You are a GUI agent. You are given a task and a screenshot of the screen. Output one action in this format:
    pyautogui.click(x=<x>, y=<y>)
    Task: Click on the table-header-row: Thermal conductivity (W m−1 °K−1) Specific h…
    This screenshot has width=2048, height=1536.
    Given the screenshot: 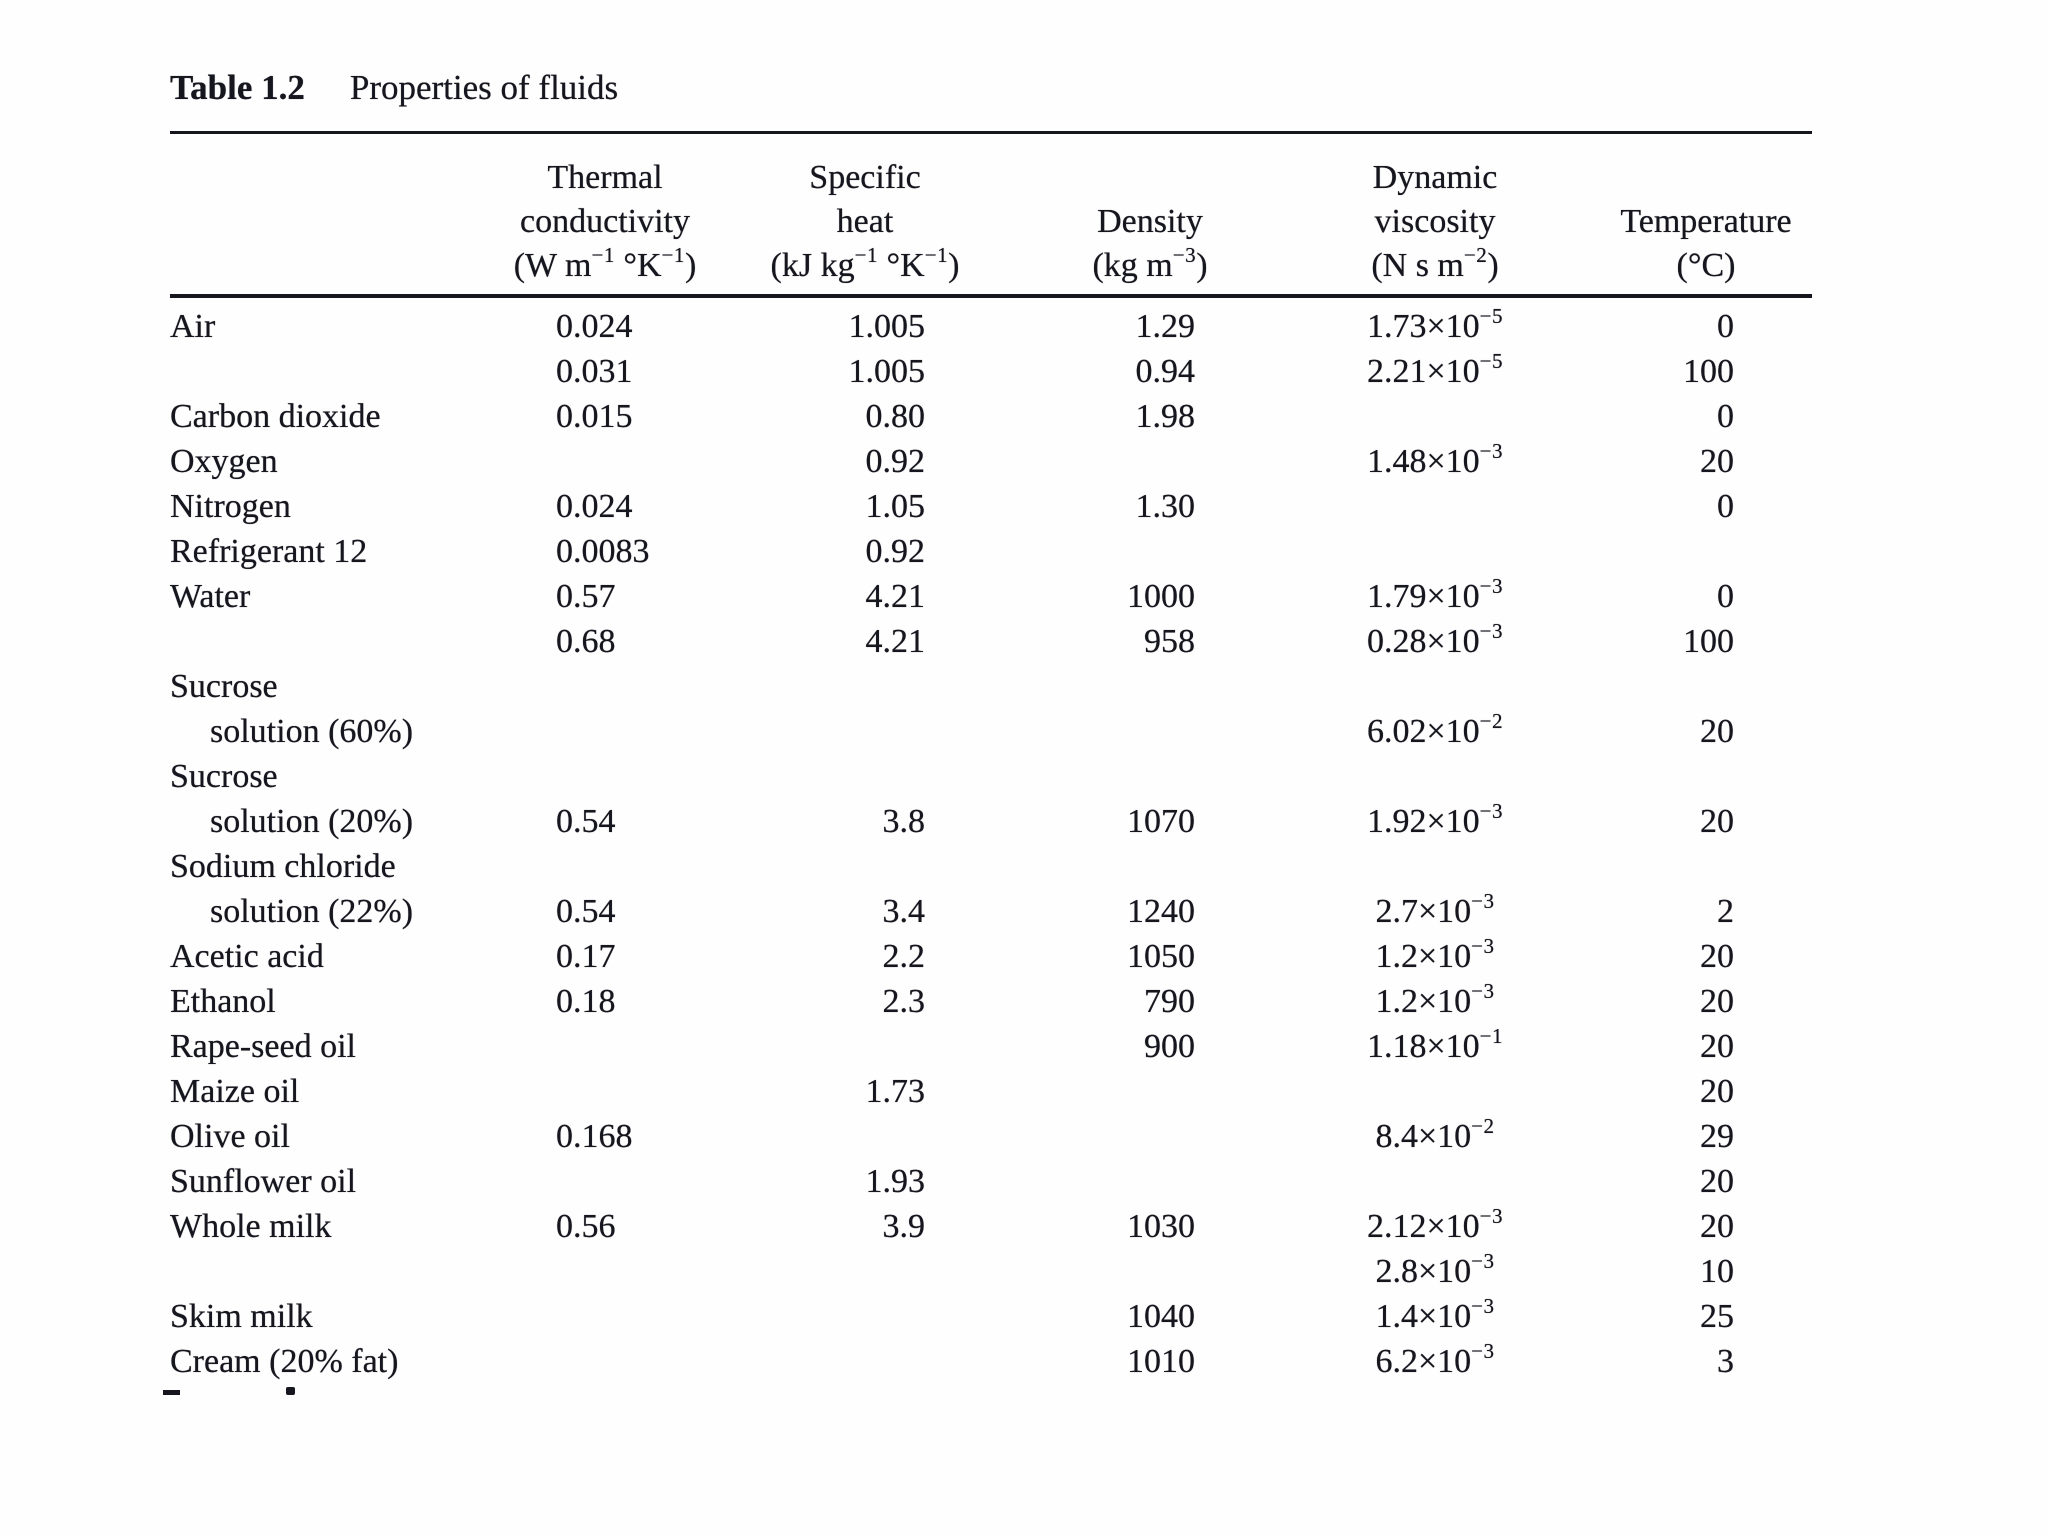 What is the action you would take?
    pyautogui.click(x=991, y=216)
    